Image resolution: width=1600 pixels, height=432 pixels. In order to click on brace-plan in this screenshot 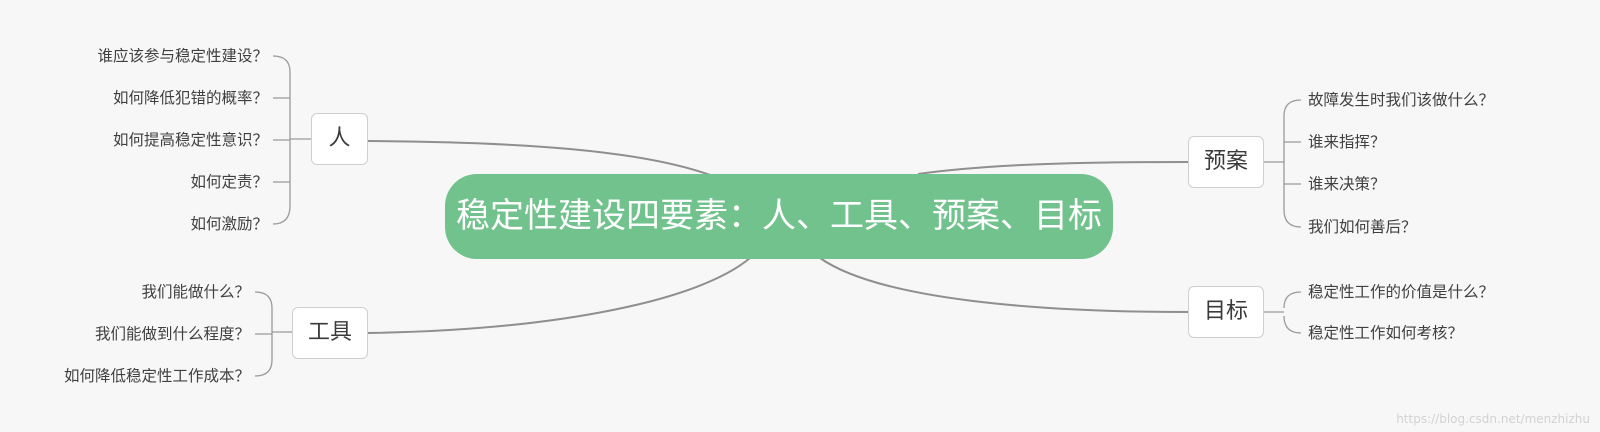, I will do `click(1283, 163)`.